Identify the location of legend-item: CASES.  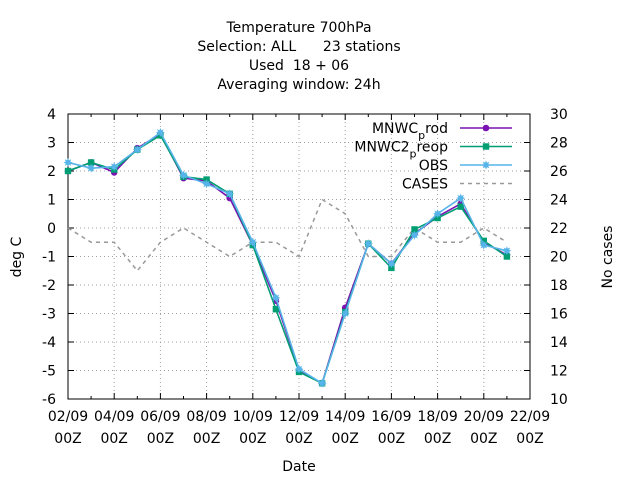
(457, 185).